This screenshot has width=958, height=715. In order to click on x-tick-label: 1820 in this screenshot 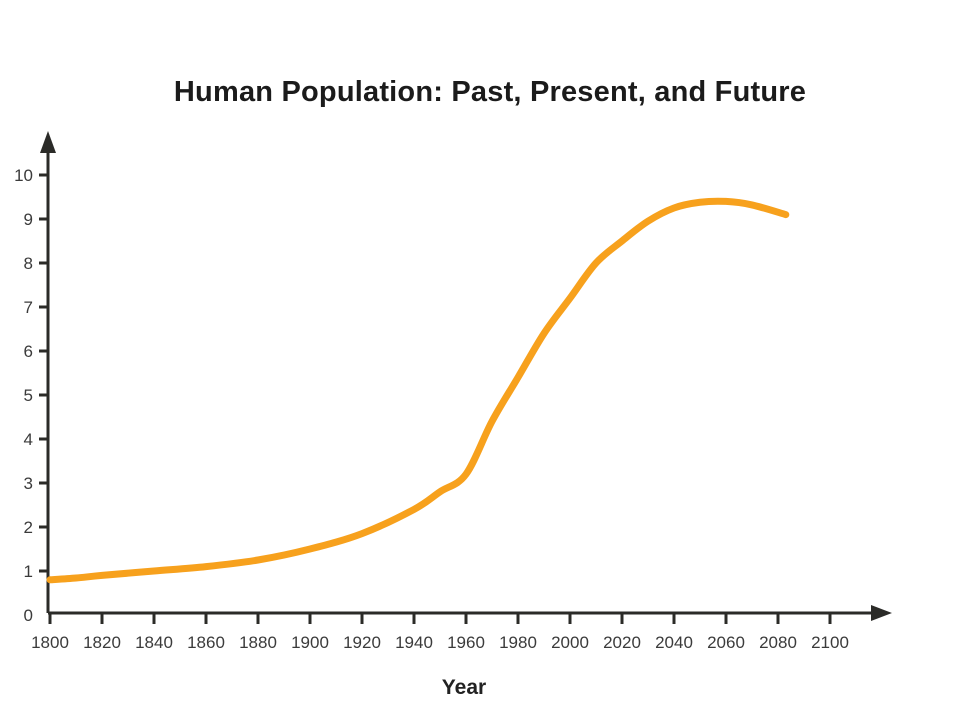, I will do `click(102, 642)`.